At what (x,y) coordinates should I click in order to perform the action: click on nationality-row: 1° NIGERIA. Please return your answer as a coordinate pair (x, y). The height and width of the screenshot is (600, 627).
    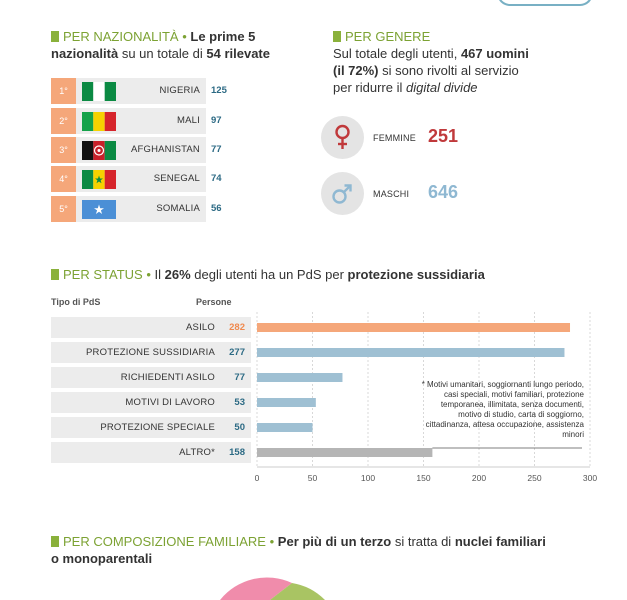
    Looking at the image, I should click on (128, 91).